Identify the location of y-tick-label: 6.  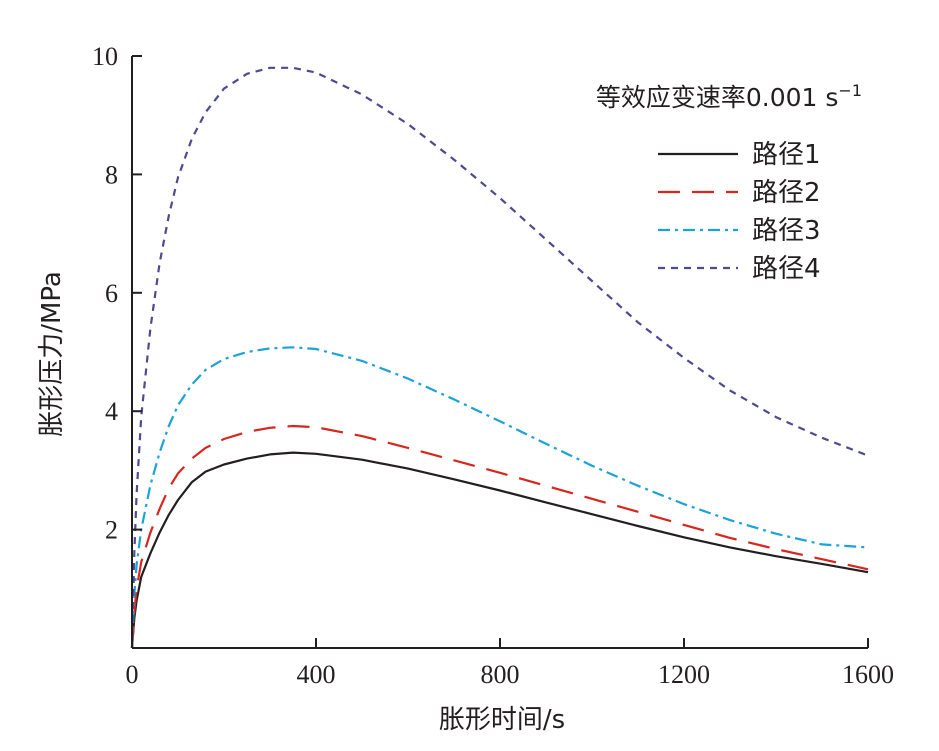
(111, 293).